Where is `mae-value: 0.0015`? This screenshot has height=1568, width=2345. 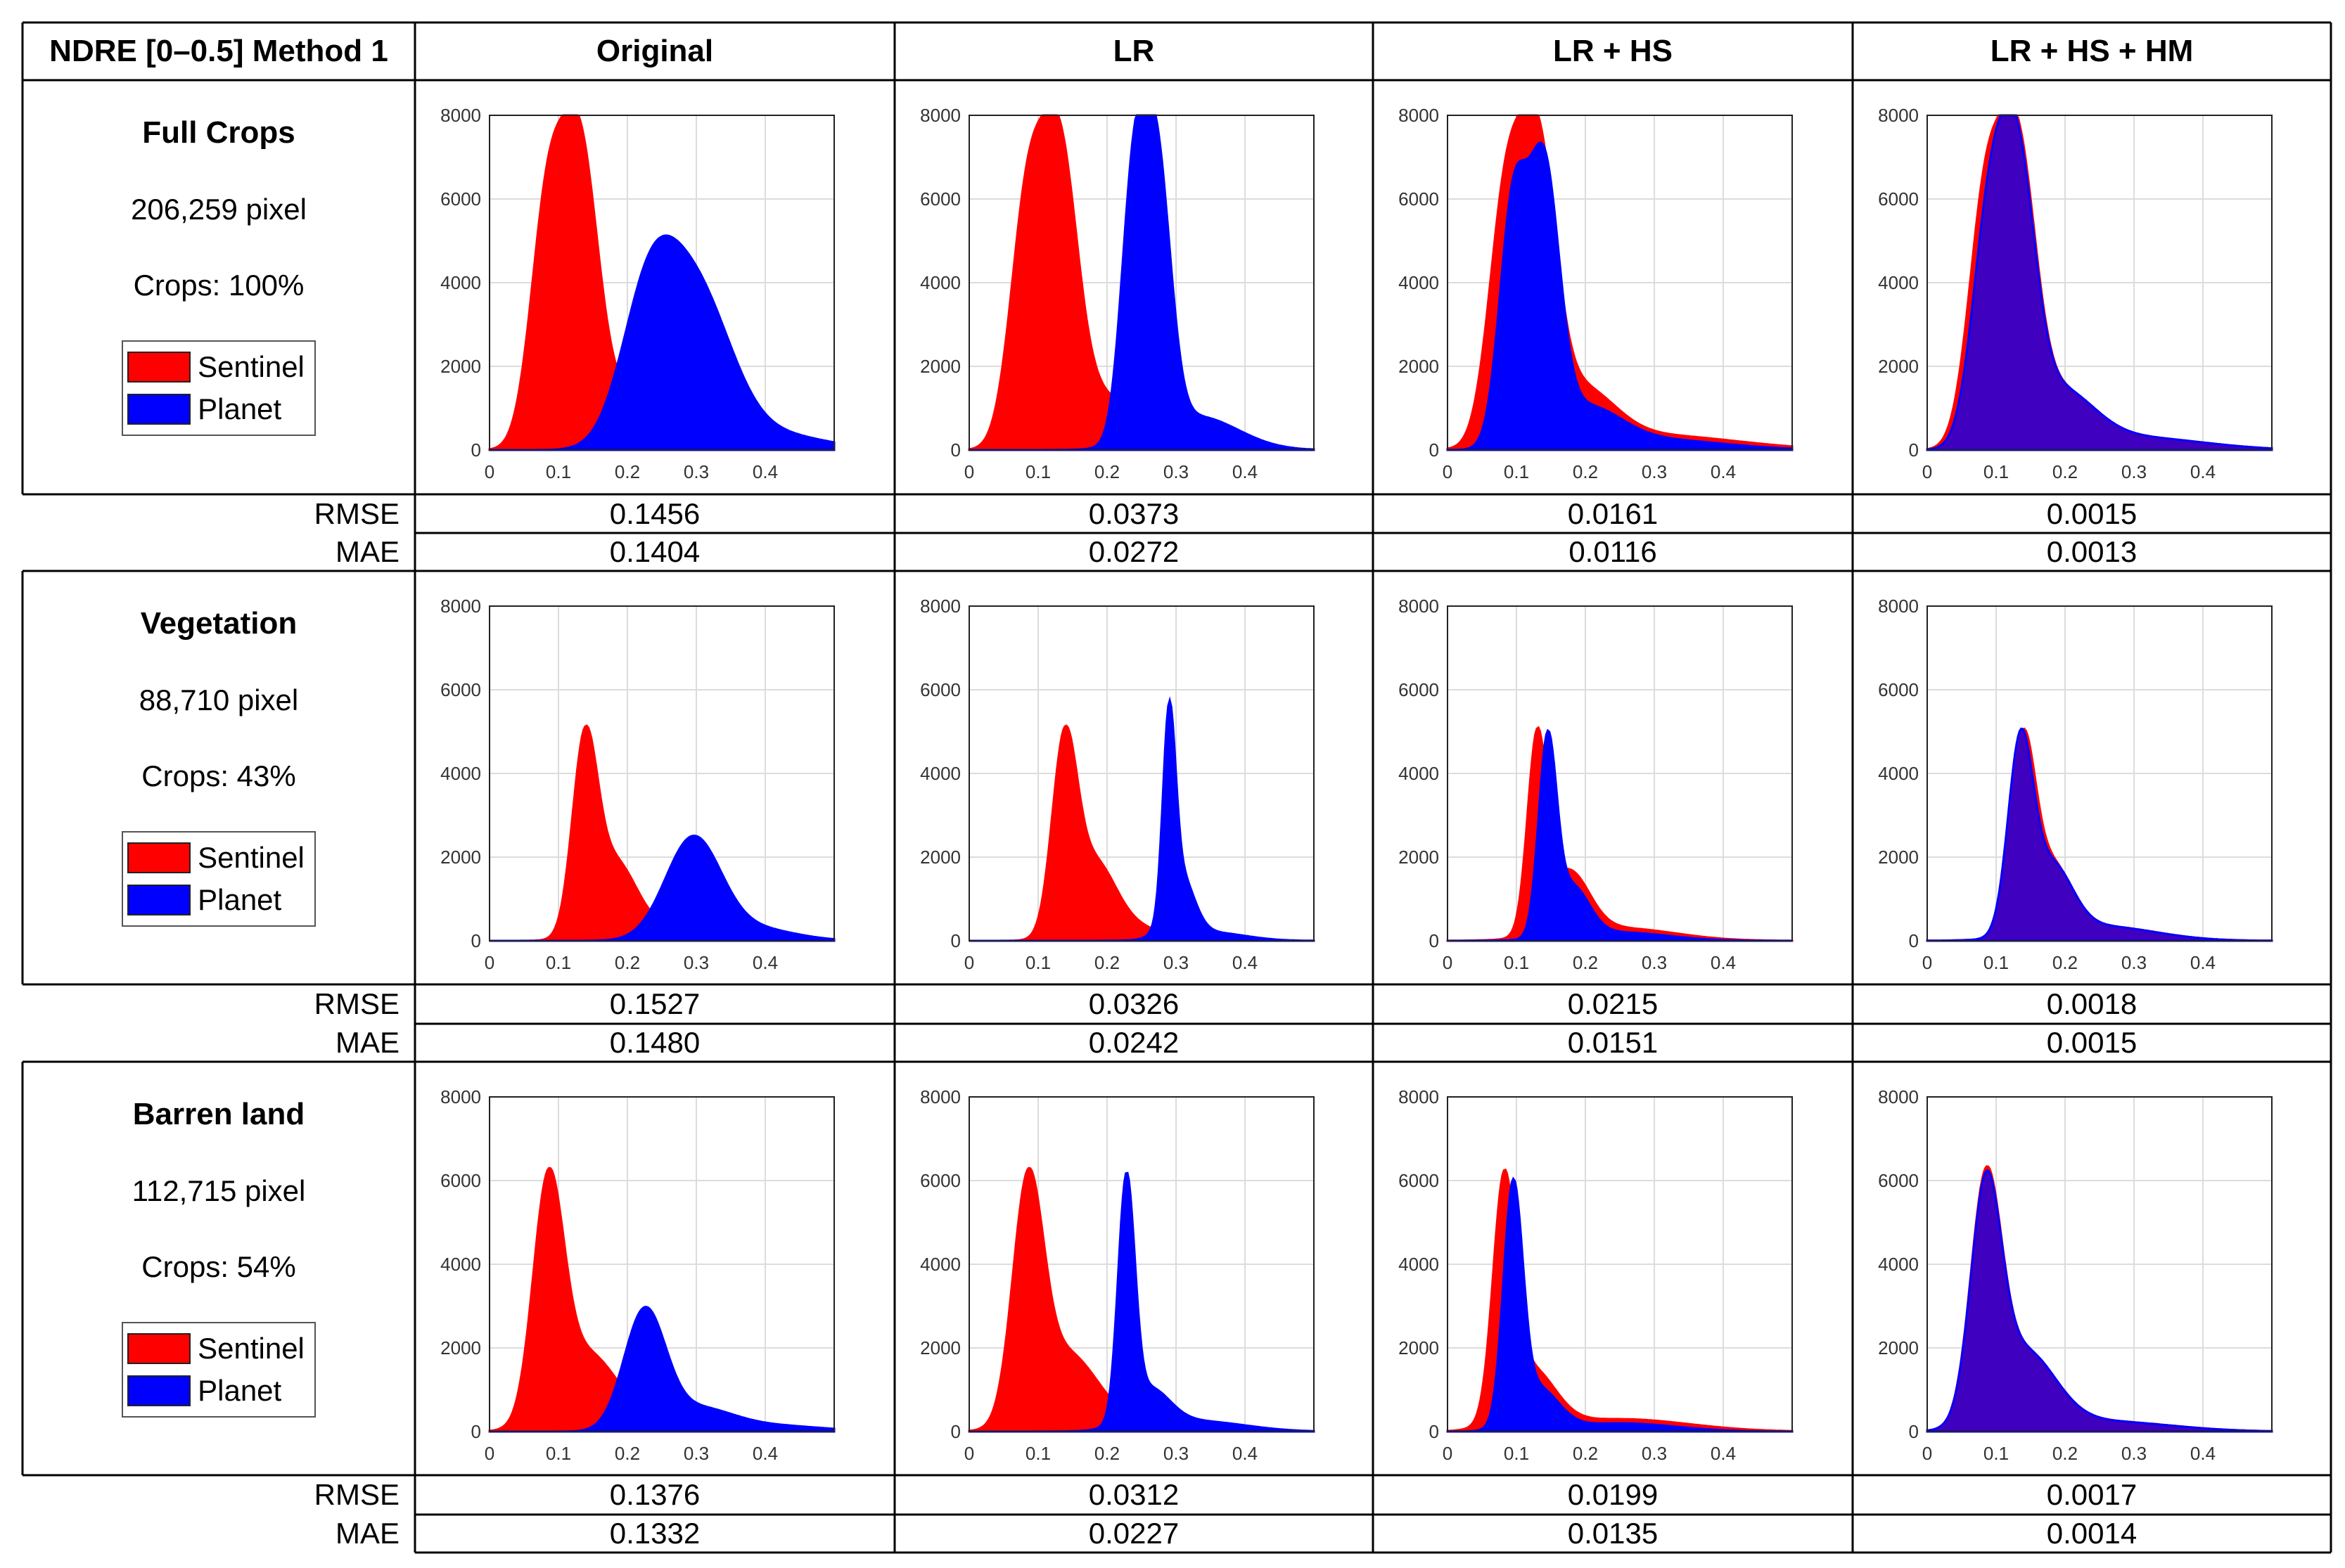
mae-value: 0.0015 is located at coordinates (2092, 1042).